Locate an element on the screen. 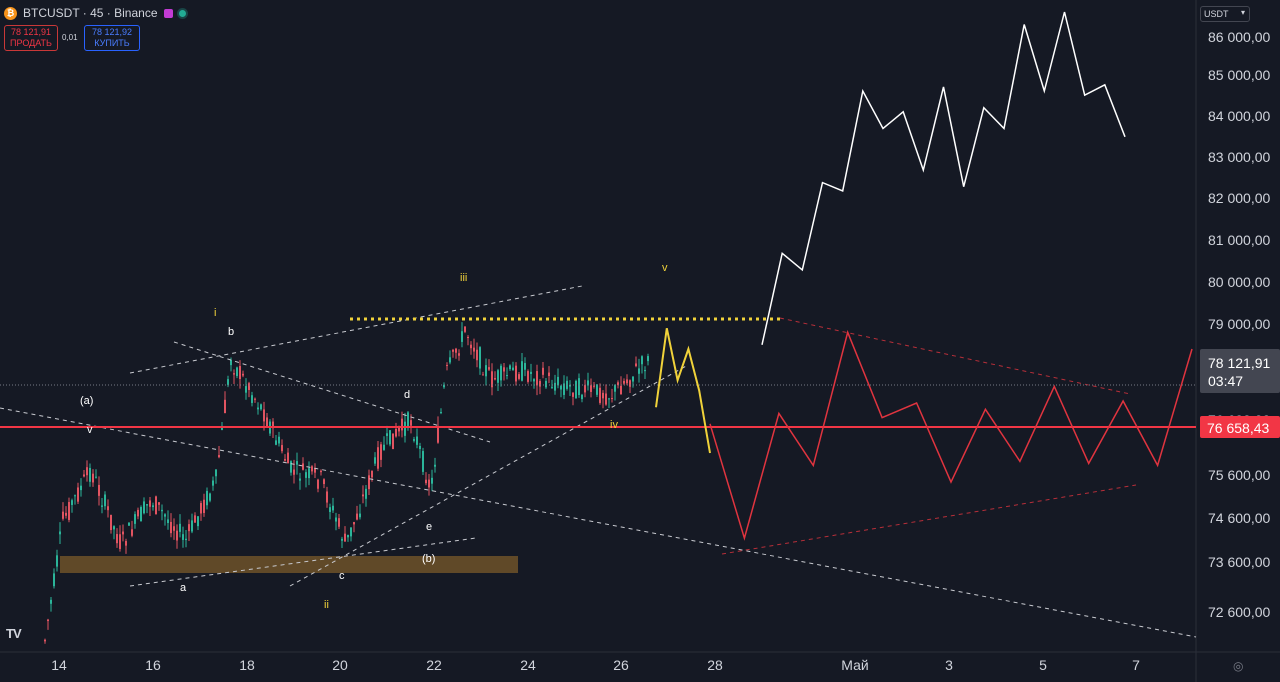  currency-selector: USDT ▾ is located at coordinates (1225, 14).